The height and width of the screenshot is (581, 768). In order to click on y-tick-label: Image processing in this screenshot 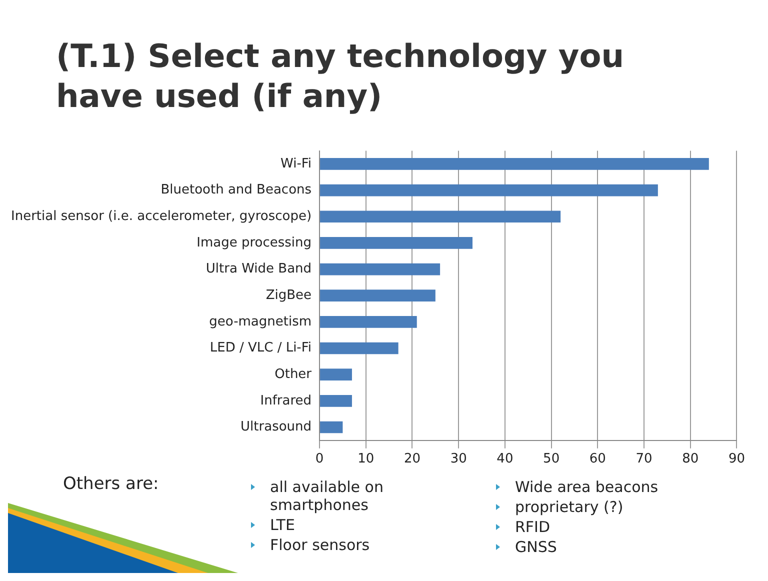, I will do `click(254, 242)`.